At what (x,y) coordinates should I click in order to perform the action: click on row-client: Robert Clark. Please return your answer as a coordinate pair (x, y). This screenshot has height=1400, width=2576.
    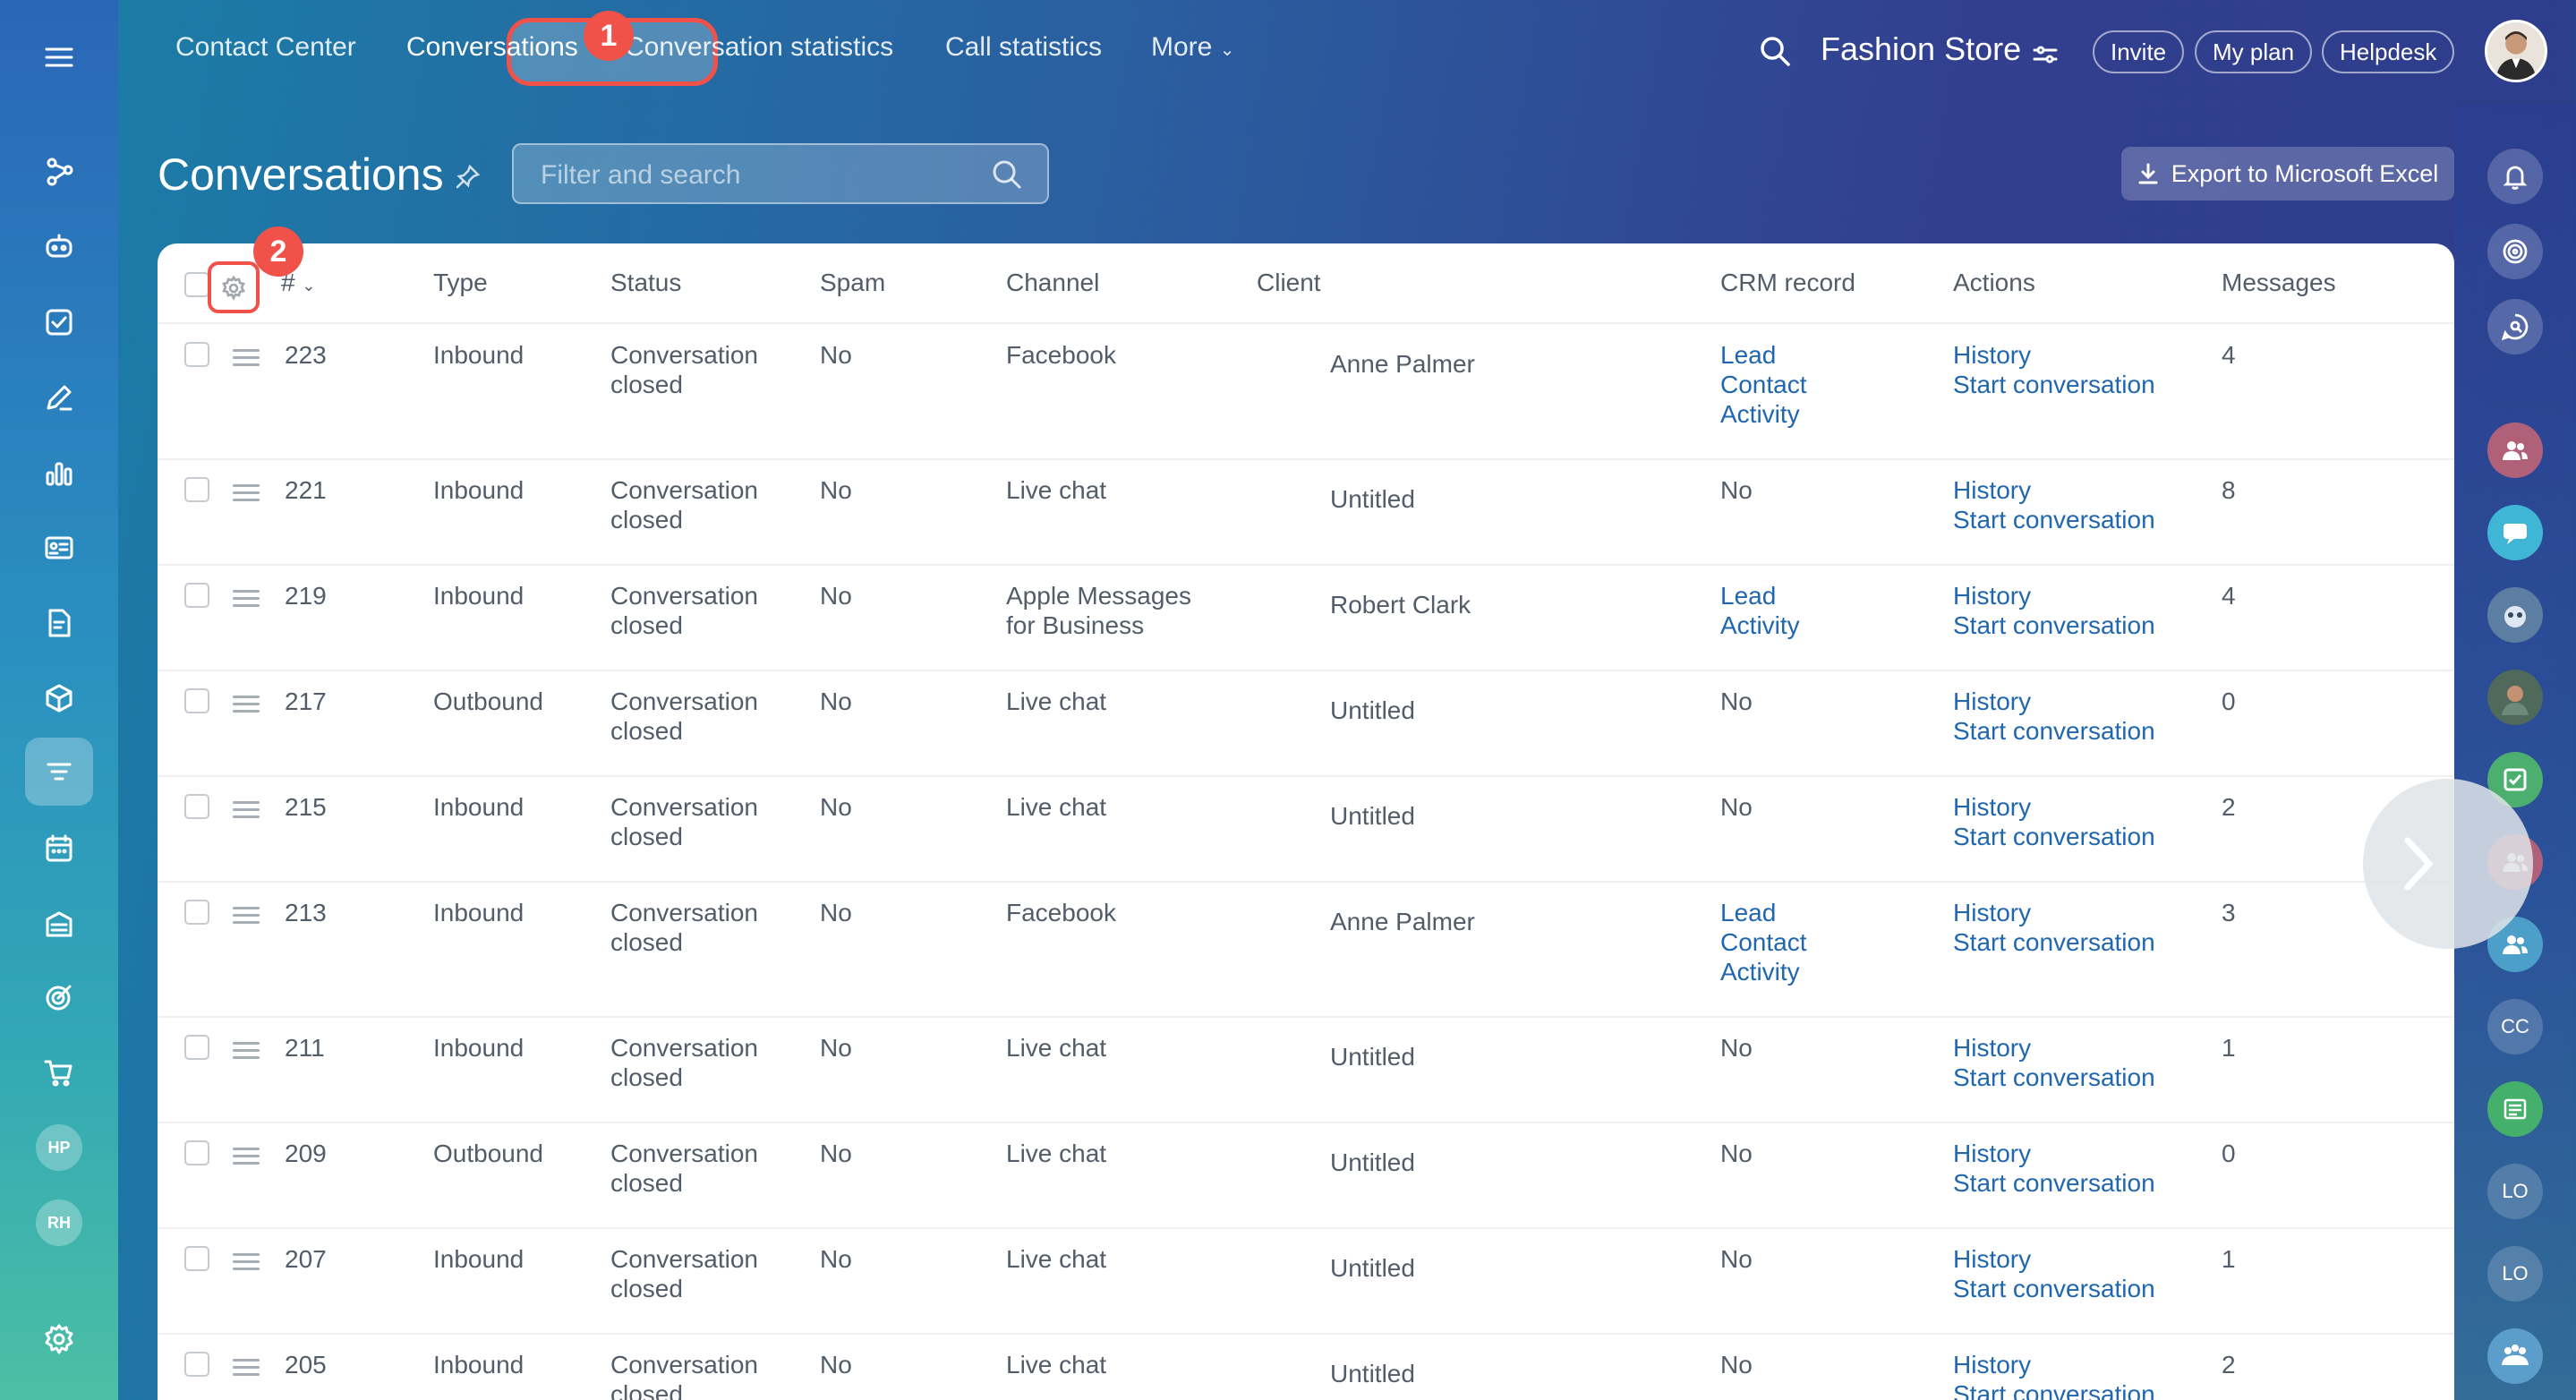
    Looking at the image, I should click on (1400, 605).